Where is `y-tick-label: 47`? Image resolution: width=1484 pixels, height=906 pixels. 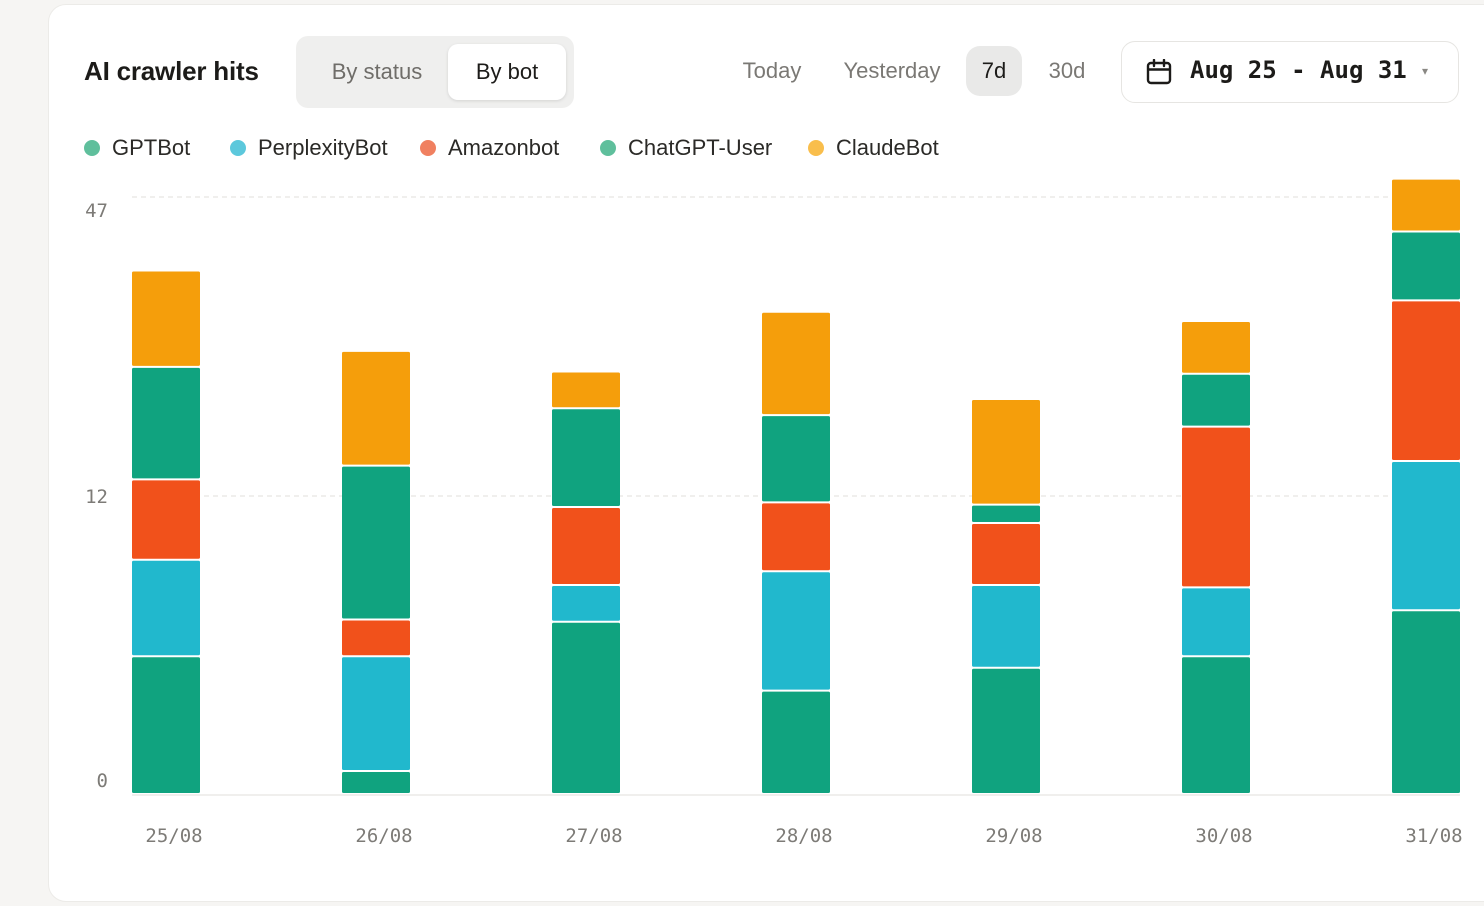 y-tick-label: 47 is located at coordinates (96, 211).